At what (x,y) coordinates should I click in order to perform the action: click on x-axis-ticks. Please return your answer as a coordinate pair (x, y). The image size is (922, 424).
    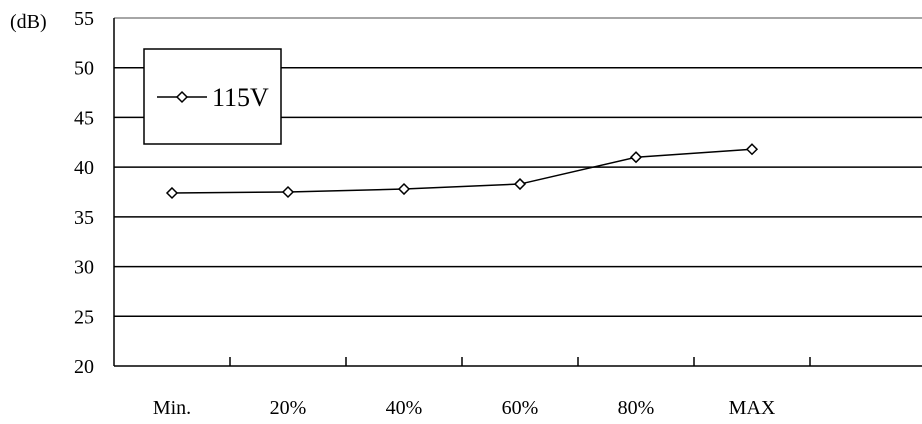
    Looking at the image, I should click on (520, 361).